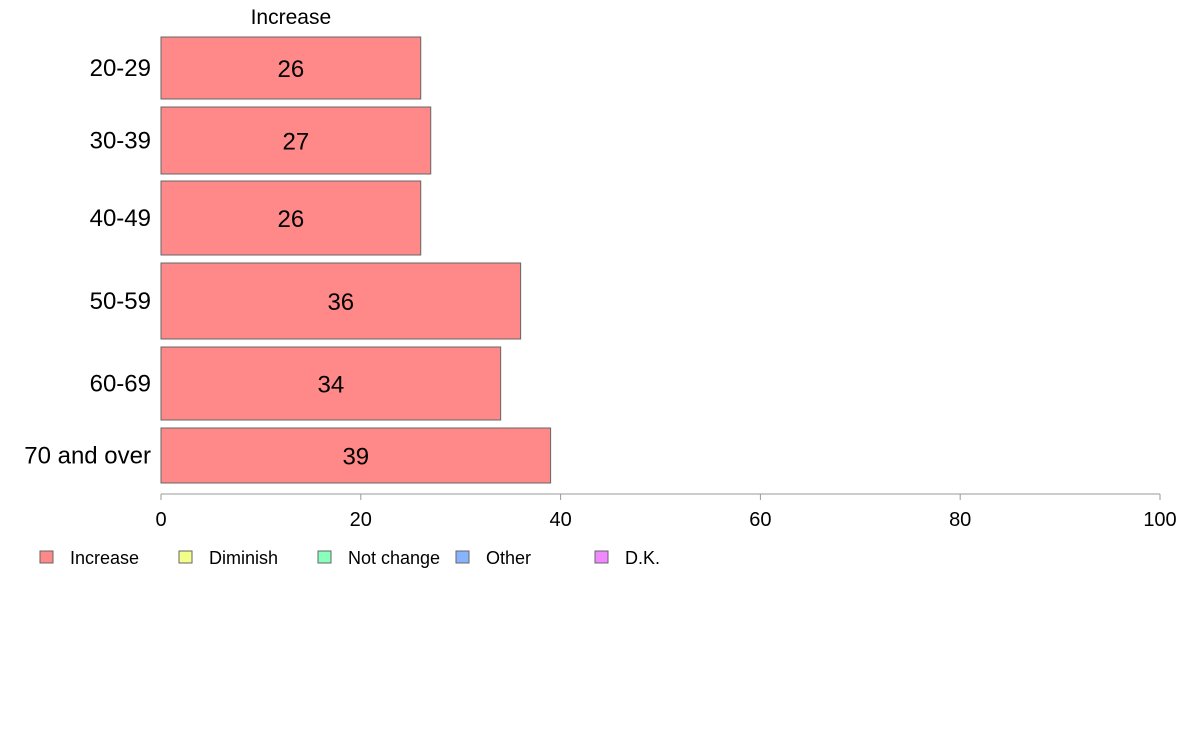  Describe the element at coordinates (291, 17) in the screenshot. I see `series-header-label: Increase` at that location.